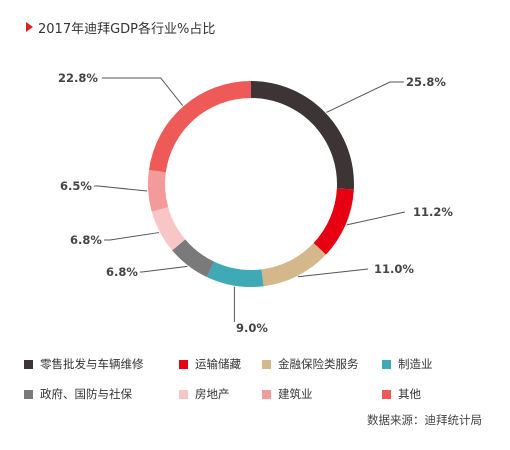 The image size is (510, 450). Describe the element at coordinates (409, 394) in the screenshot. I see `legend-label: 其他` at that location.